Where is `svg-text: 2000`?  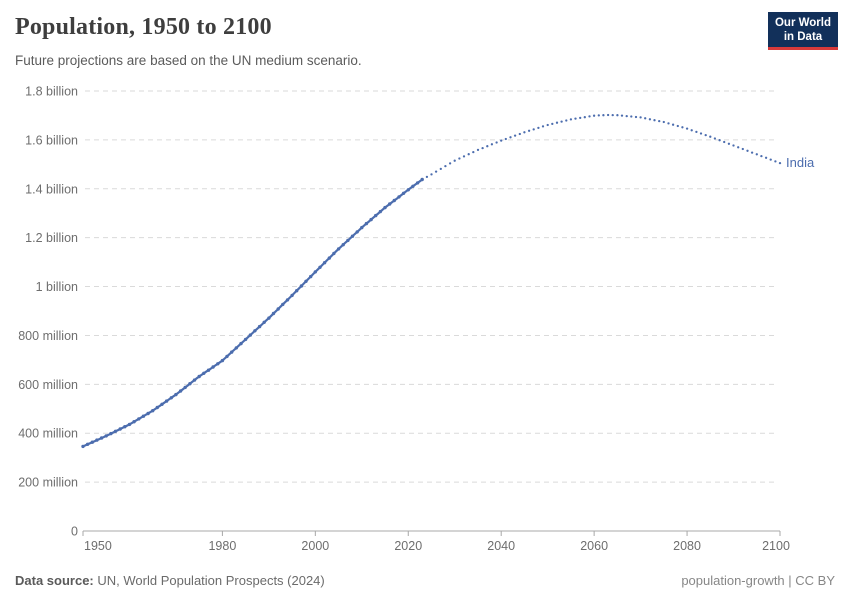
svg-text: 2000 is located at coordinates (315, 546).